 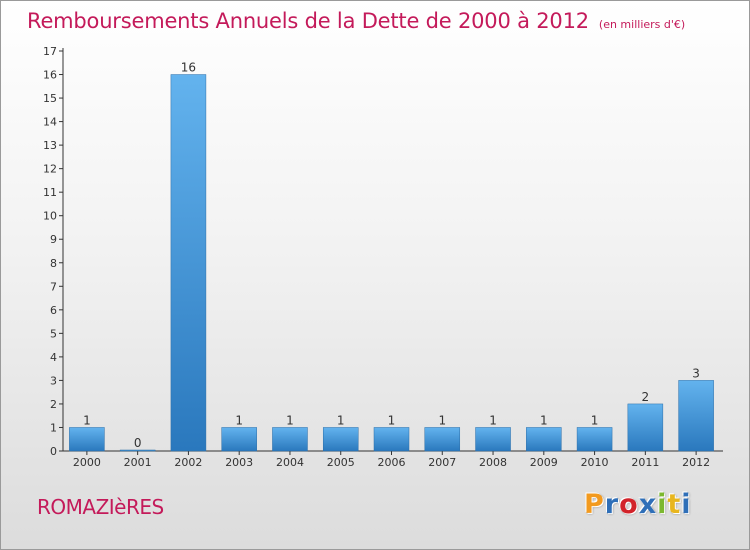 I want to click on x-tick-label-2001: 2001, so click(x=138, y=462).